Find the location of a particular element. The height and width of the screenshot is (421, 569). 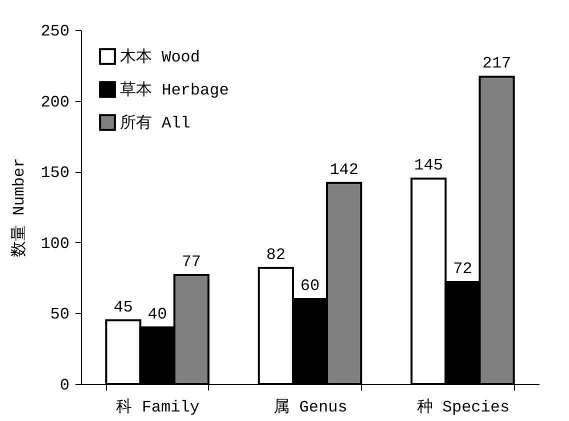

x-tick-label: 科 Family is located at coordinates (158, 407).